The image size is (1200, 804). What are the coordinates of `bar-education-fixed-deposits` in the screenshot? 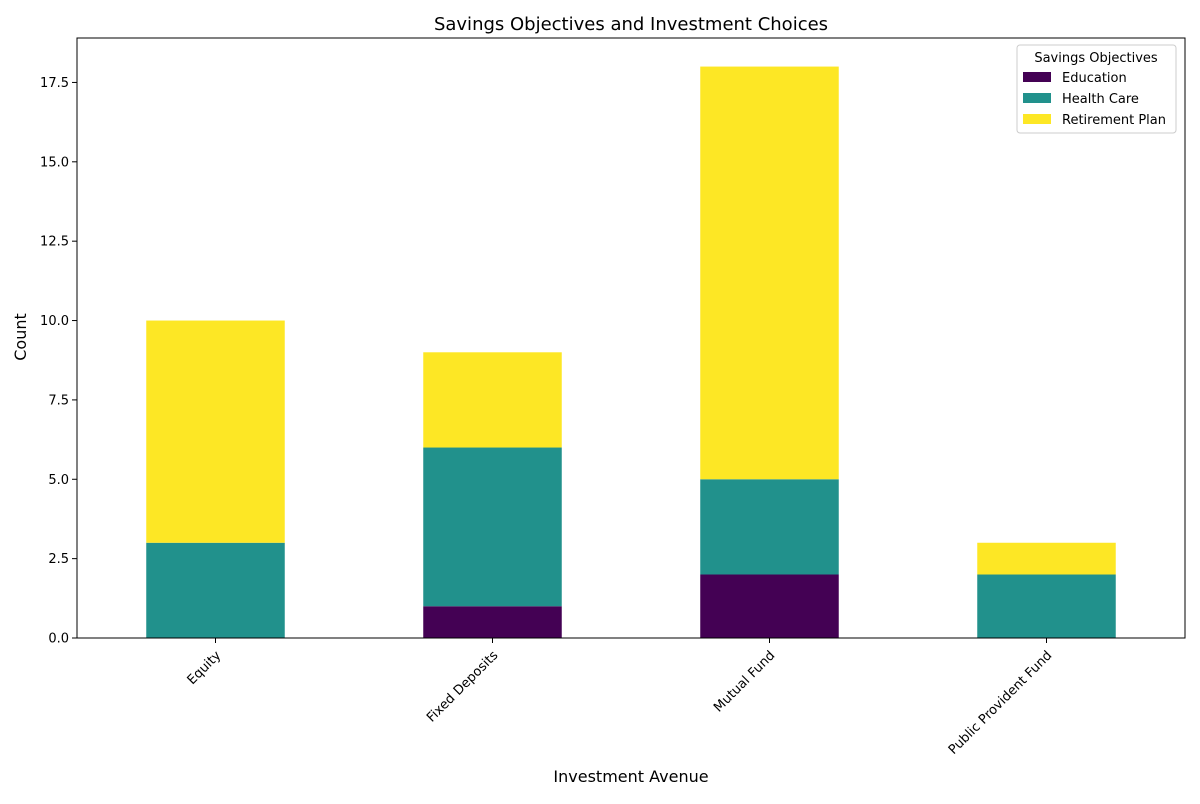 It's located at (492, 622).